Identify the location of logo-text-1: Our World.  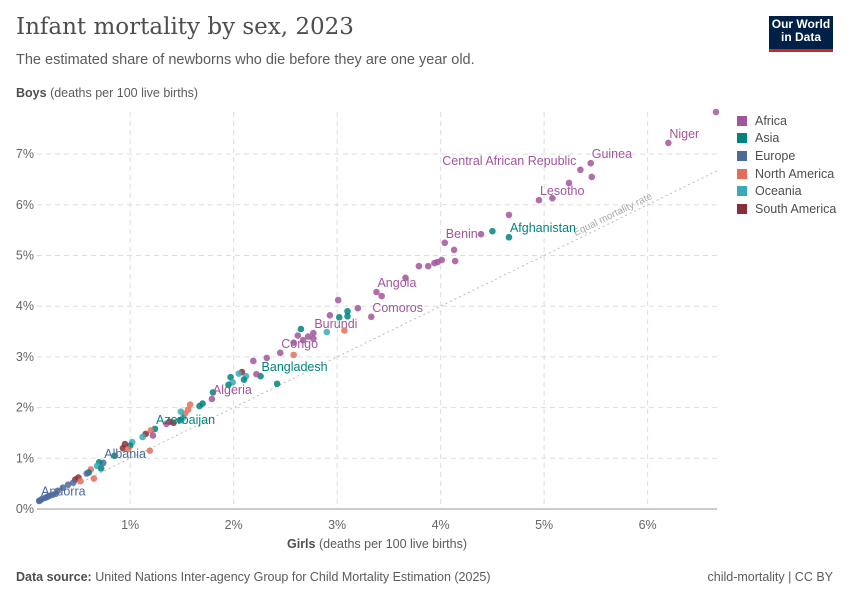
(801, 24).